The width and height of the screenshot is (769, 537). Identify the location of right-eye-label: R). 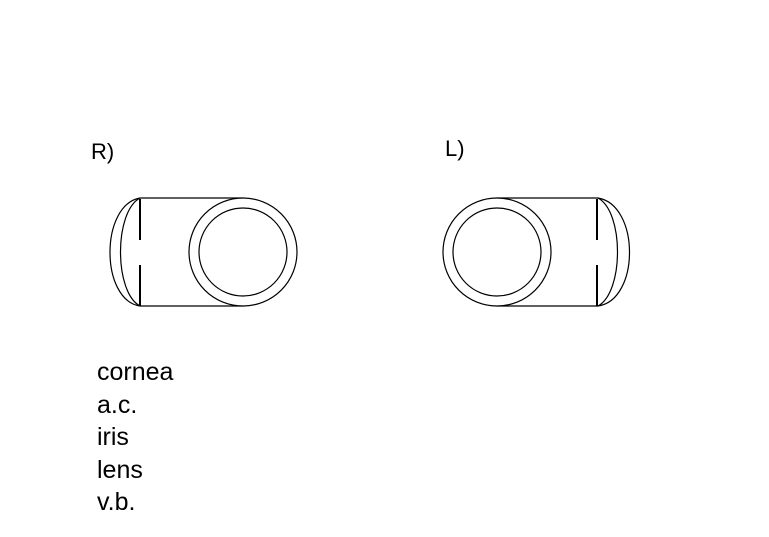
(103, 151).